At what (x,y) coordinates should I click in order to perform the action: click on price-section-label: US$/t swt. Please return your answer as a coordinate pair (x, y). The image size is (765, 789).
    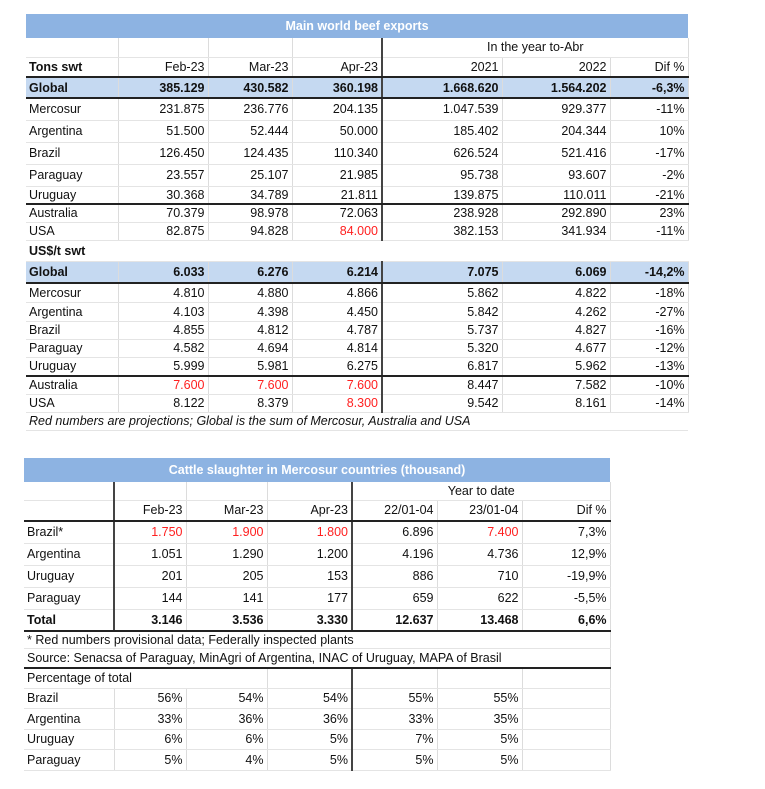
    Looking at the image, I should click on (357, 251).